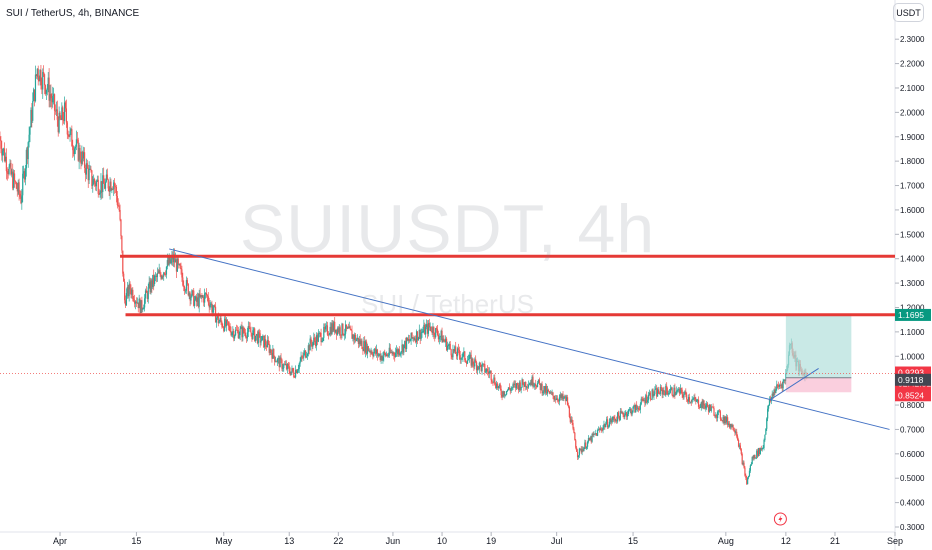 The image size is (932, 550). What do you see at coordinates (911, 380) in the screenshot?
I see `price-tag-entry-text: 0.9118` at bounding box center [911, 380].